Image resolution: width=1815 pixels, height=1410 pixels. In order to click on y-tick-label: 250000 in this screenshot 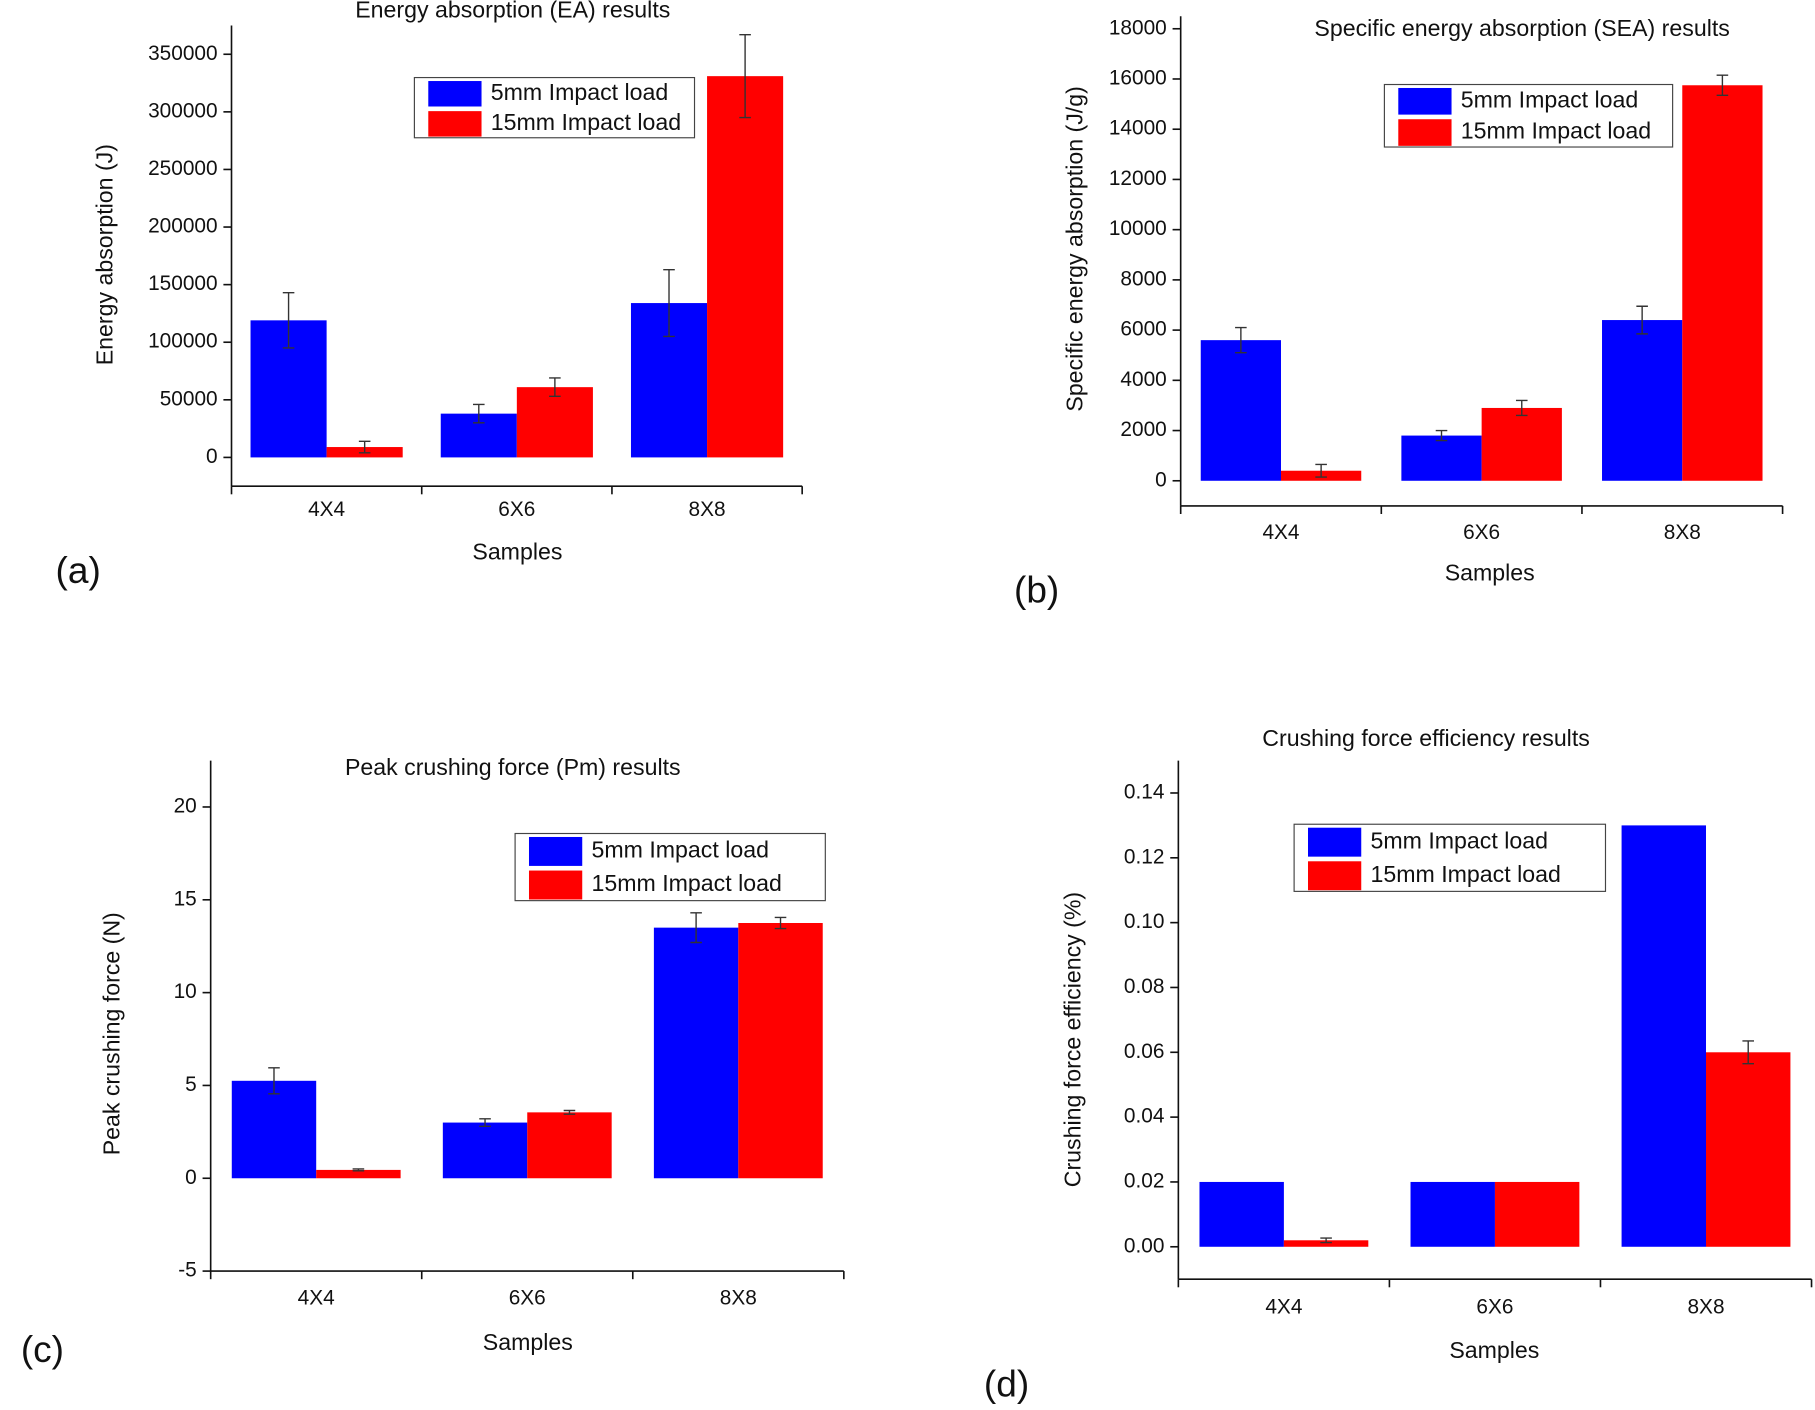, I will do `click(183, 168)`.